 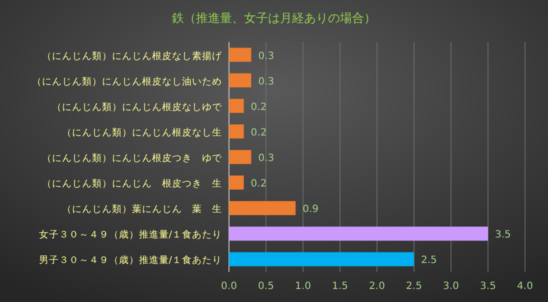 What do you see at coordinates (142, 209) in the screenshot?
I see `y-tick-label: （にんじん類）葉にんじん 葉 生` at bounding box center [142, 209].